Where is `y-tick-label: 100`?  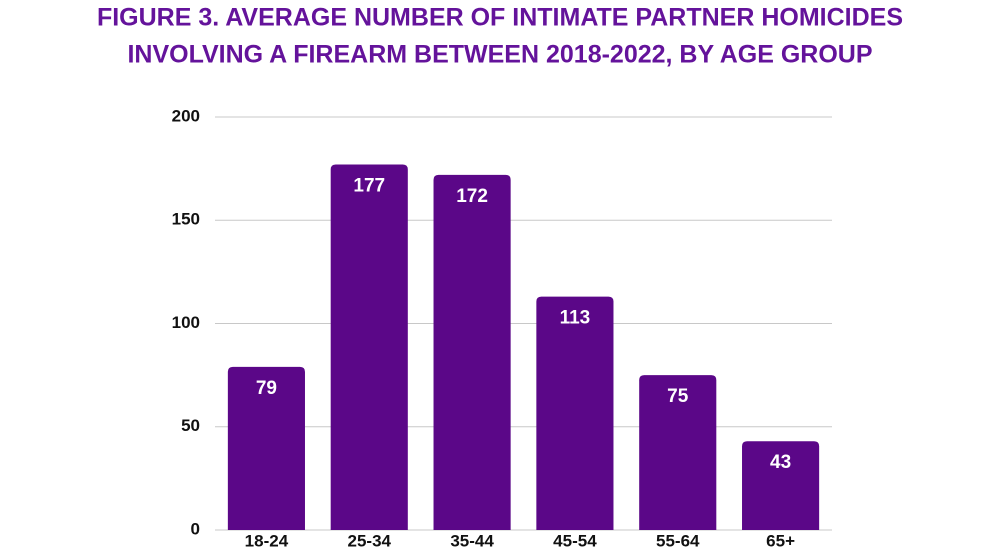
y-tick-label: 100 is located at coordinates (186, 322).